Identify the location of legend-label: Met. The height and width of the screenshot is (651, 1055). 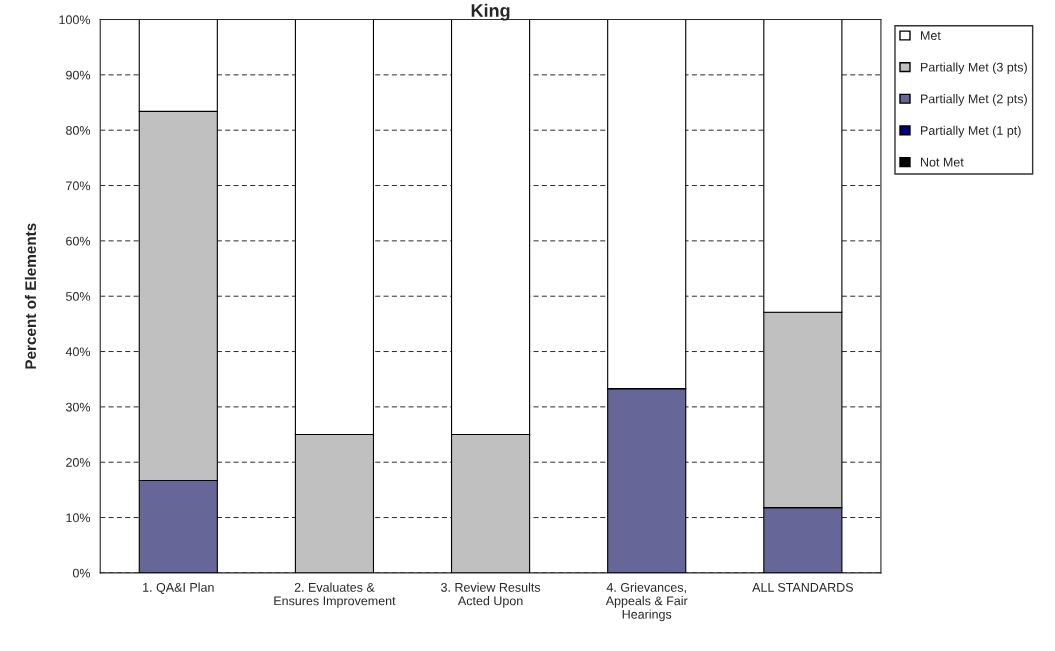
(931, 35).